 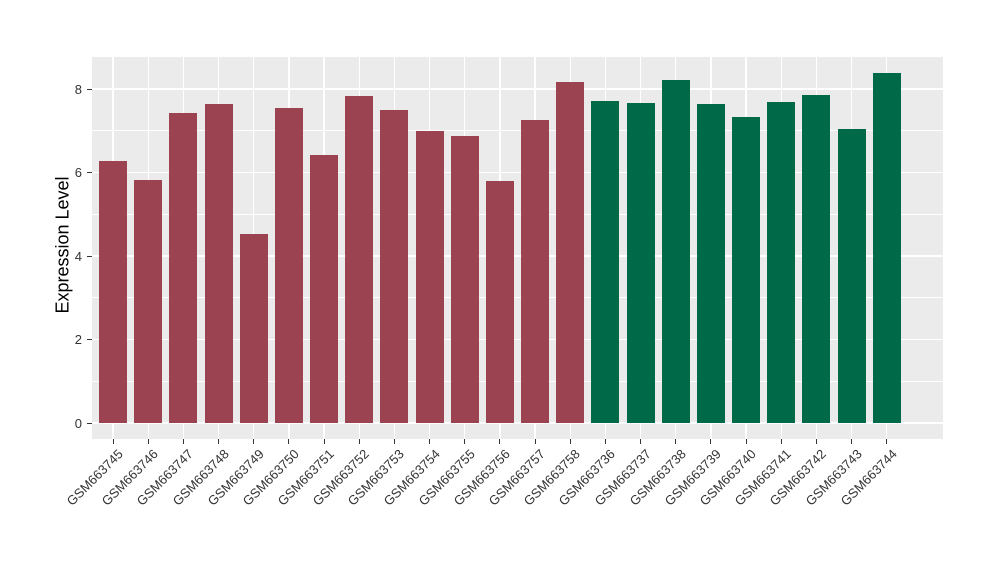 What do you see at coordinates (62, 245) in the screenshot?
I see `y-axis-title: Expression Level` at bounding box center [62, 245].